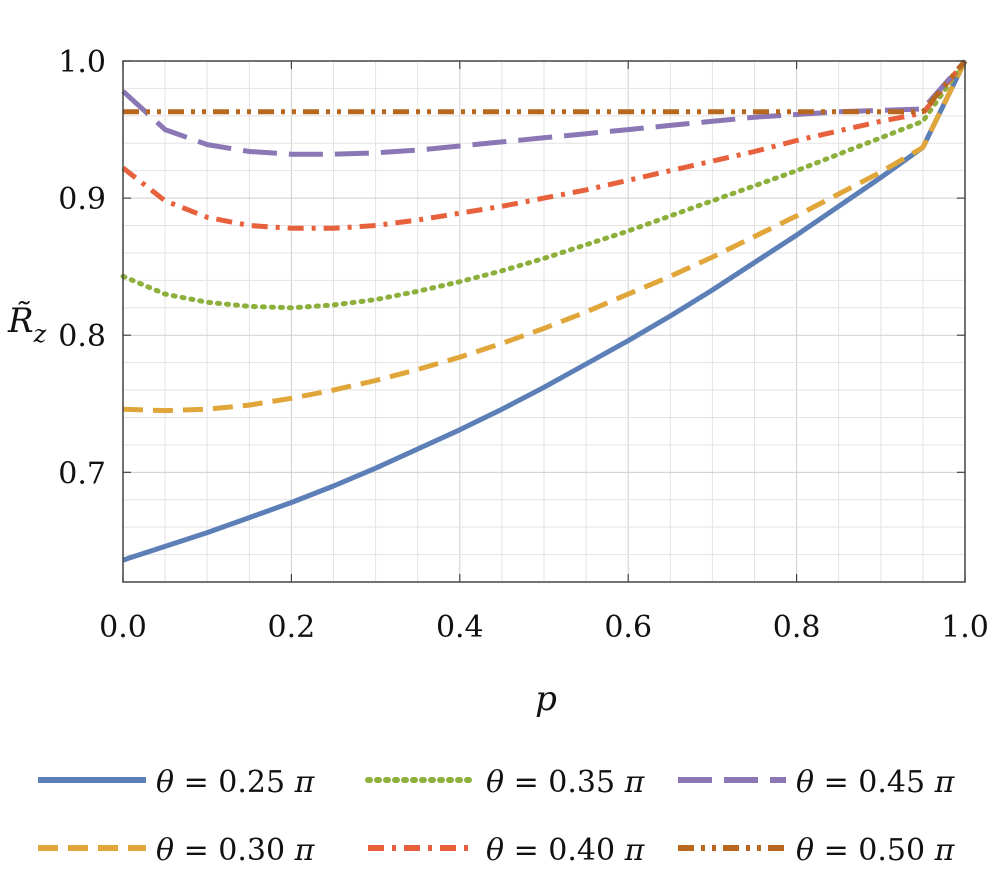 The width and height of the screenshot is (996, 885). Describe the element at coordinates (896, 782) in the screenshot. I see `legend-label-value: 0.45` at that location.